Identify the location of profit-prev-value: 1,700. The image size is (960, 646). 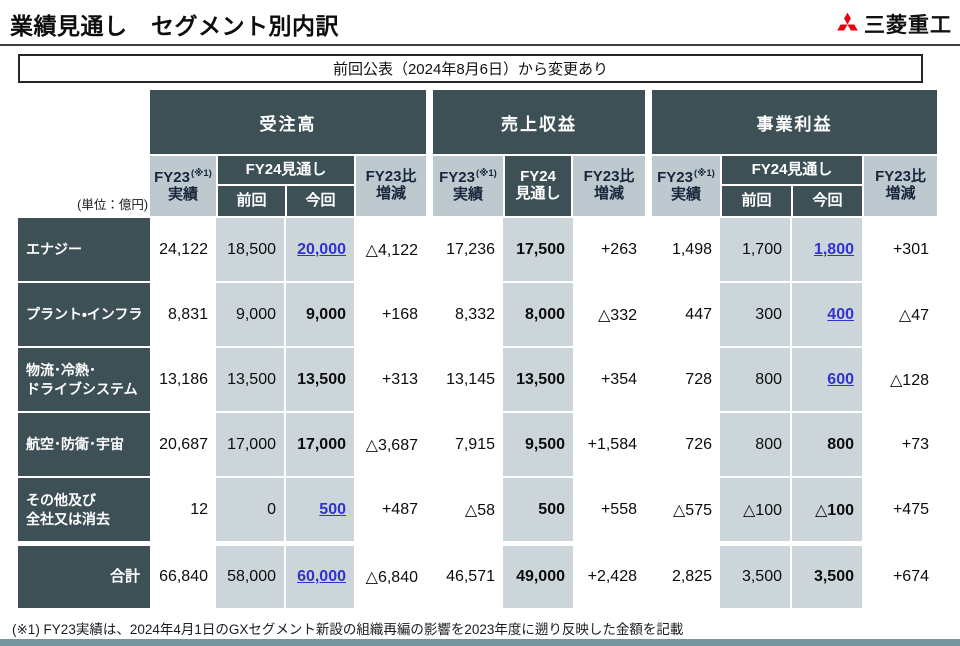
(755, 249).